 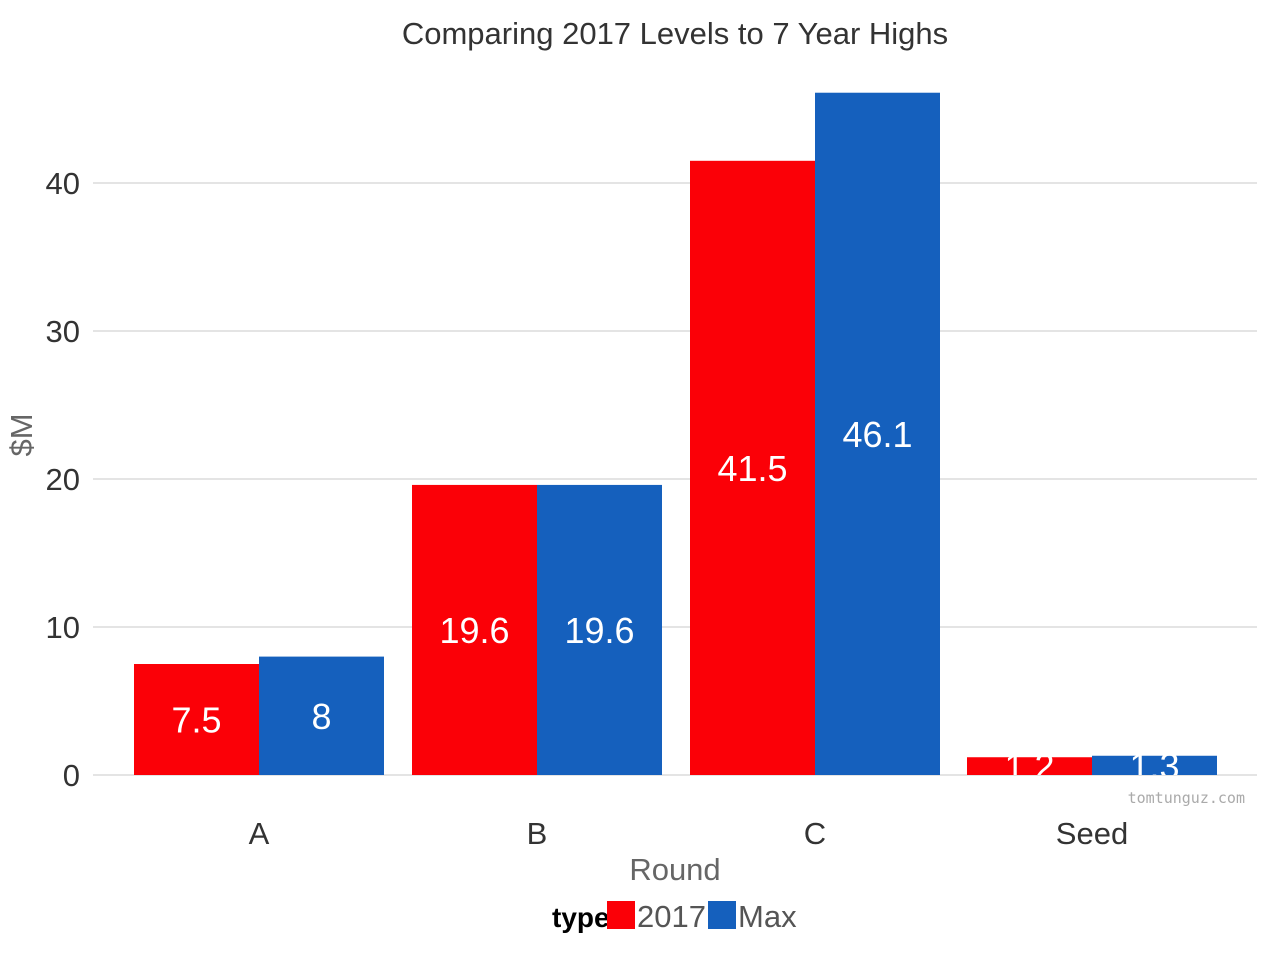 I want to click on x-tick-label: Seed, so click(x=1092, y=833).